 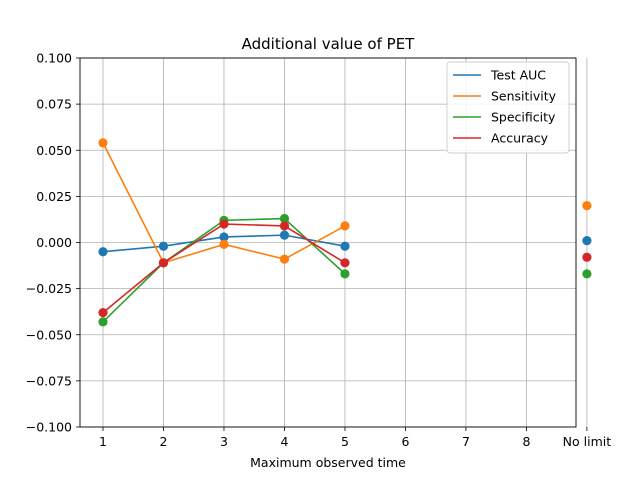 I want to click on x-tick-label: 5, so click(x=345, y=441).